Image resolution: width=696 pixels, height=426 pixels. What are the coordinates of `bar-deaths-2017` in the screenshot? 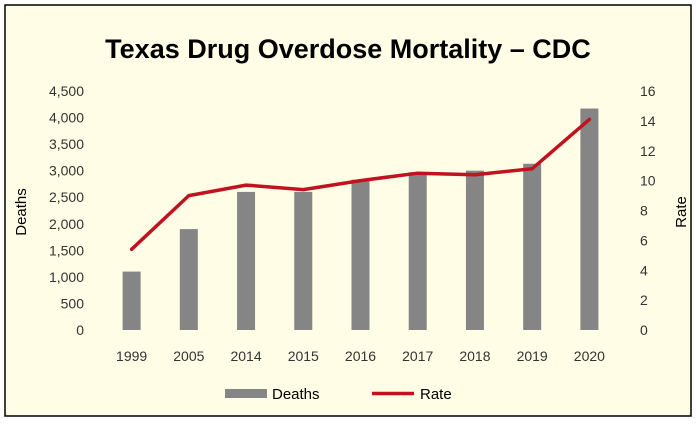 It's located at (417, 251).